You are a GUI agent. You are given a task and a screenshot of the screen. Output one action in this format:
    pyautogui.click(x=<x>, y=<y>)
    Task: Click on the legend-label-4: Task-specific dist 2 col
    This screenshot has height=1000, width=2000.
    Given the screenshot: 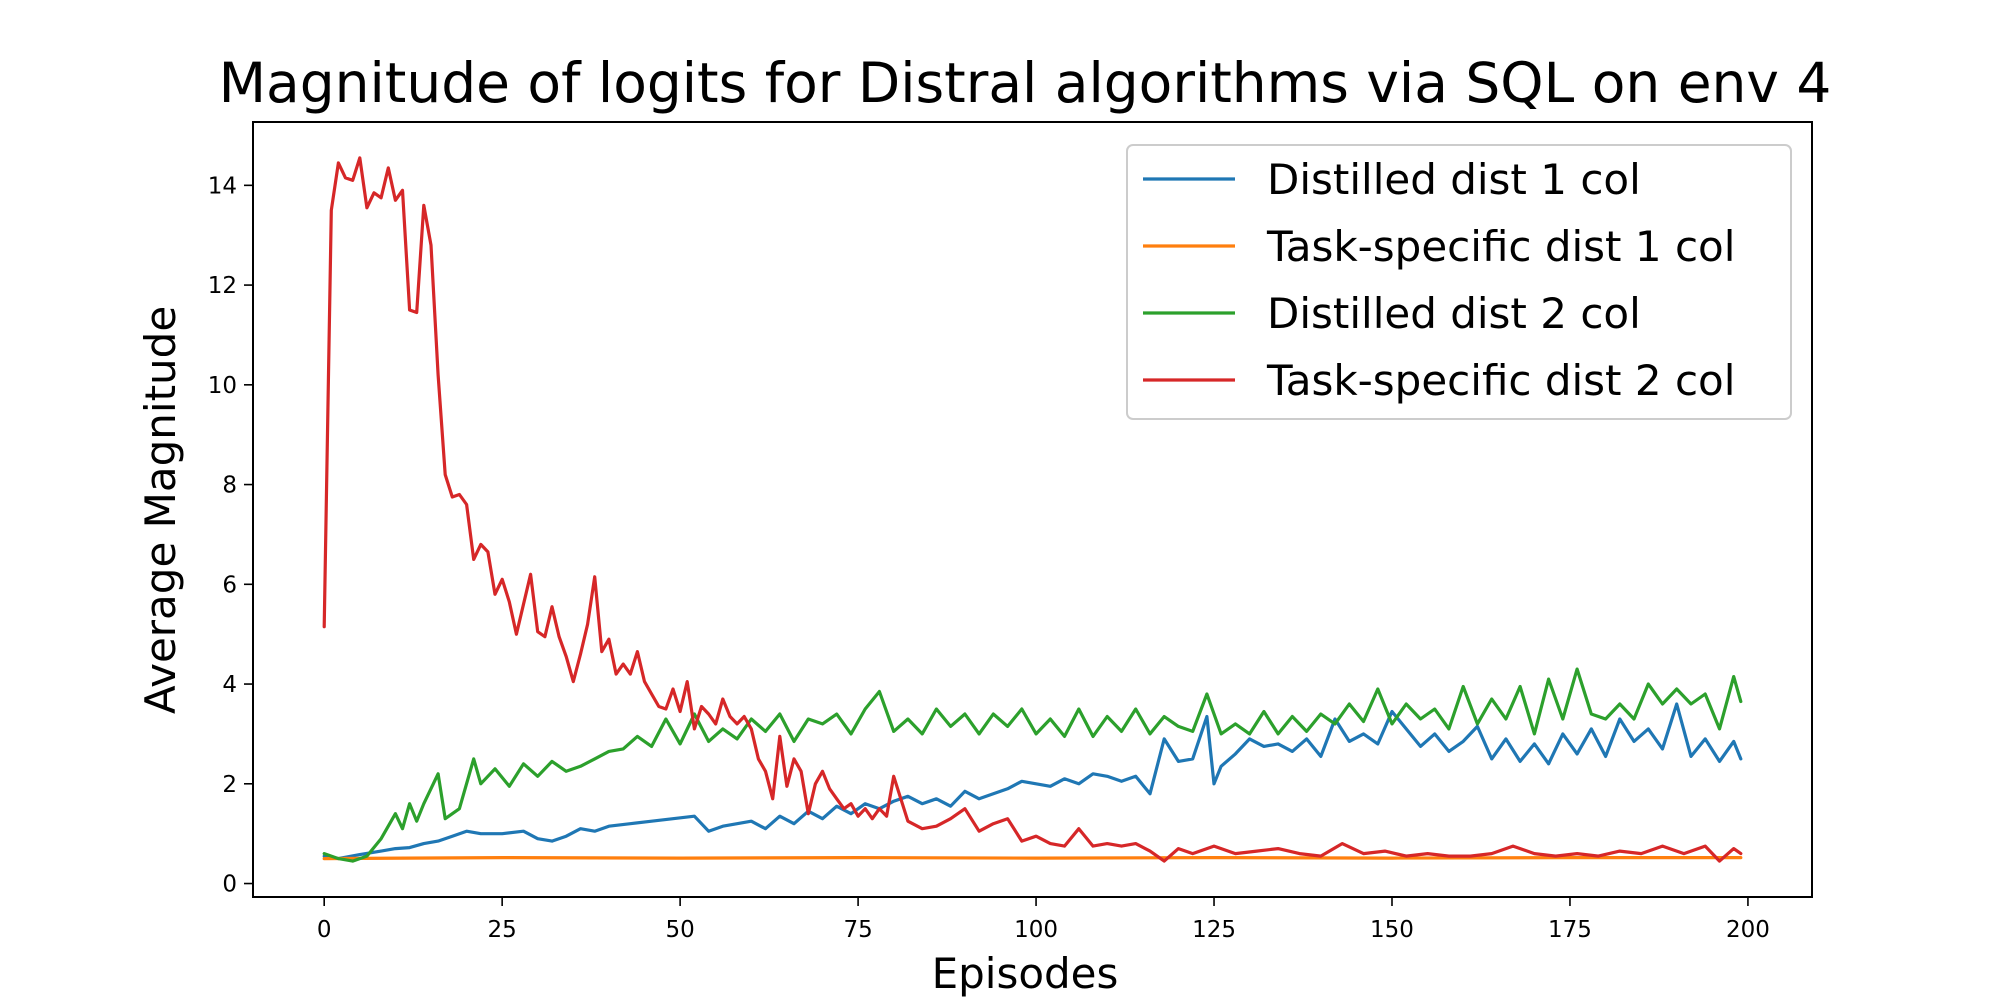 What is the action you would take?
    pyautogui.click(x=1500, y=380)
    